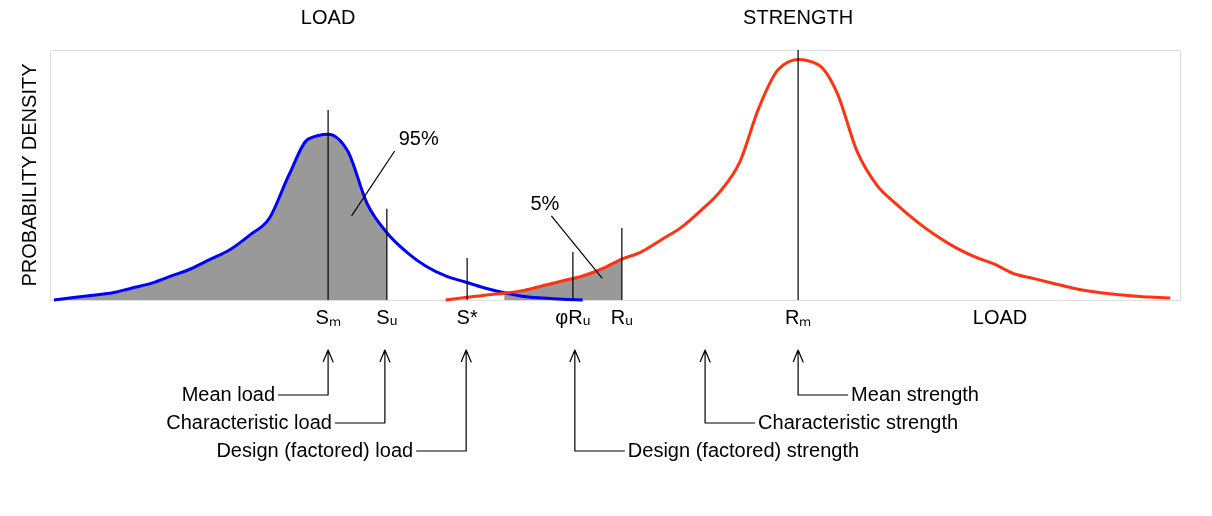 The width and height of the screenshot is (1212, 516). What do you see at coordinates (387, 317) in the screenshot?
I see `text: Sᵤ` at bounding box center [387, 317].